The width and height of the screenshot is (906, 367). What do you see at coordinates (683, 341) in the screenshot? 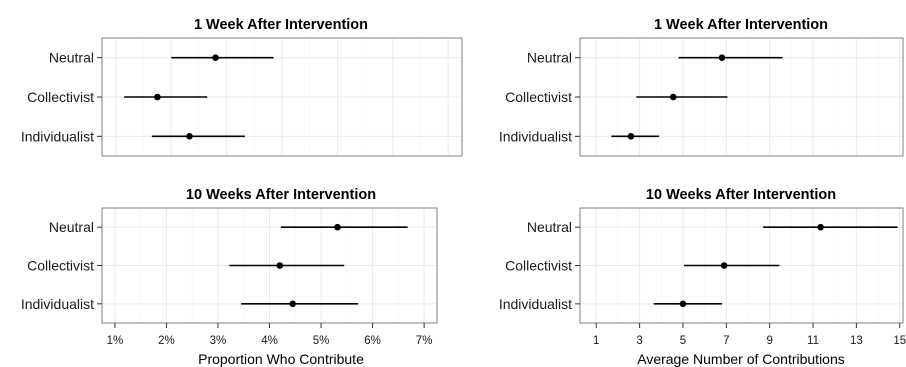
I see `x-tick-label: 5` at bounding box center [683, 341].